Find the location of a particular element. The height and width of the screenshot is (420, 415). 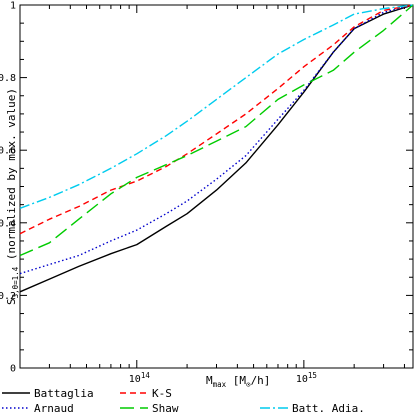

x-tick-label: 1015 is located at coordinates (306, 378).